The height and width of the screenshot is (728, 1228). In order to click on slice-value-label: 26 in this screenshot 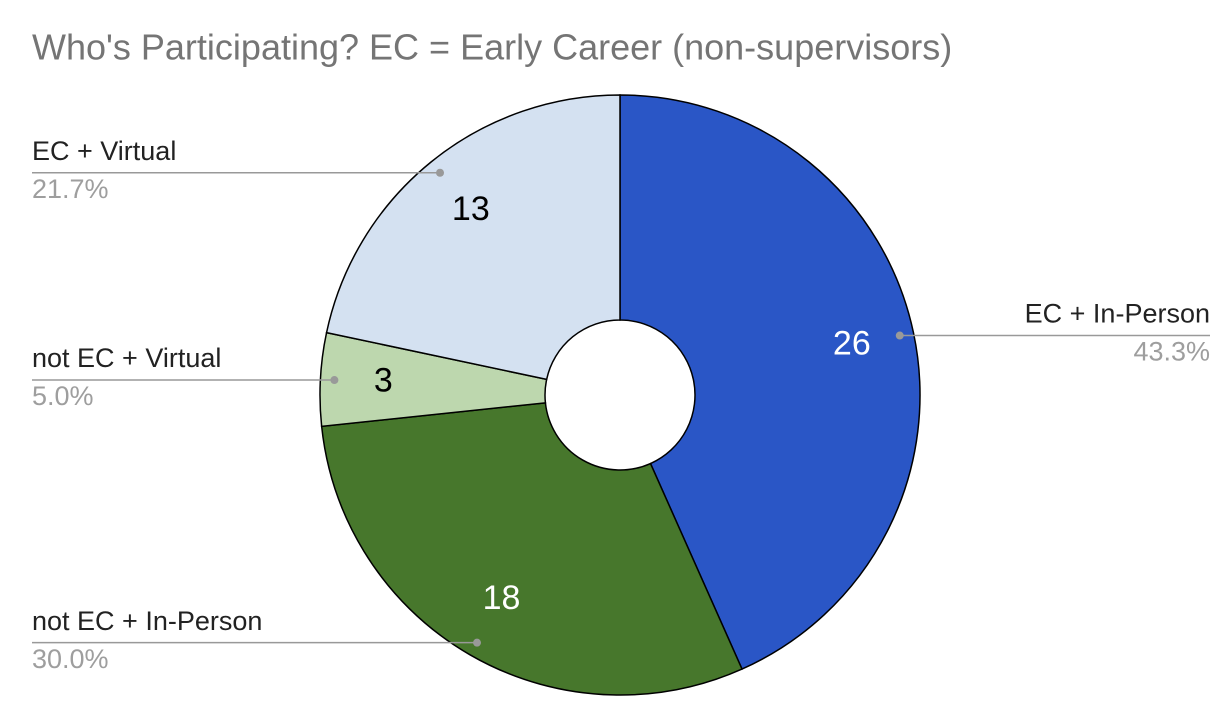, I will do `click(852, 344)`.